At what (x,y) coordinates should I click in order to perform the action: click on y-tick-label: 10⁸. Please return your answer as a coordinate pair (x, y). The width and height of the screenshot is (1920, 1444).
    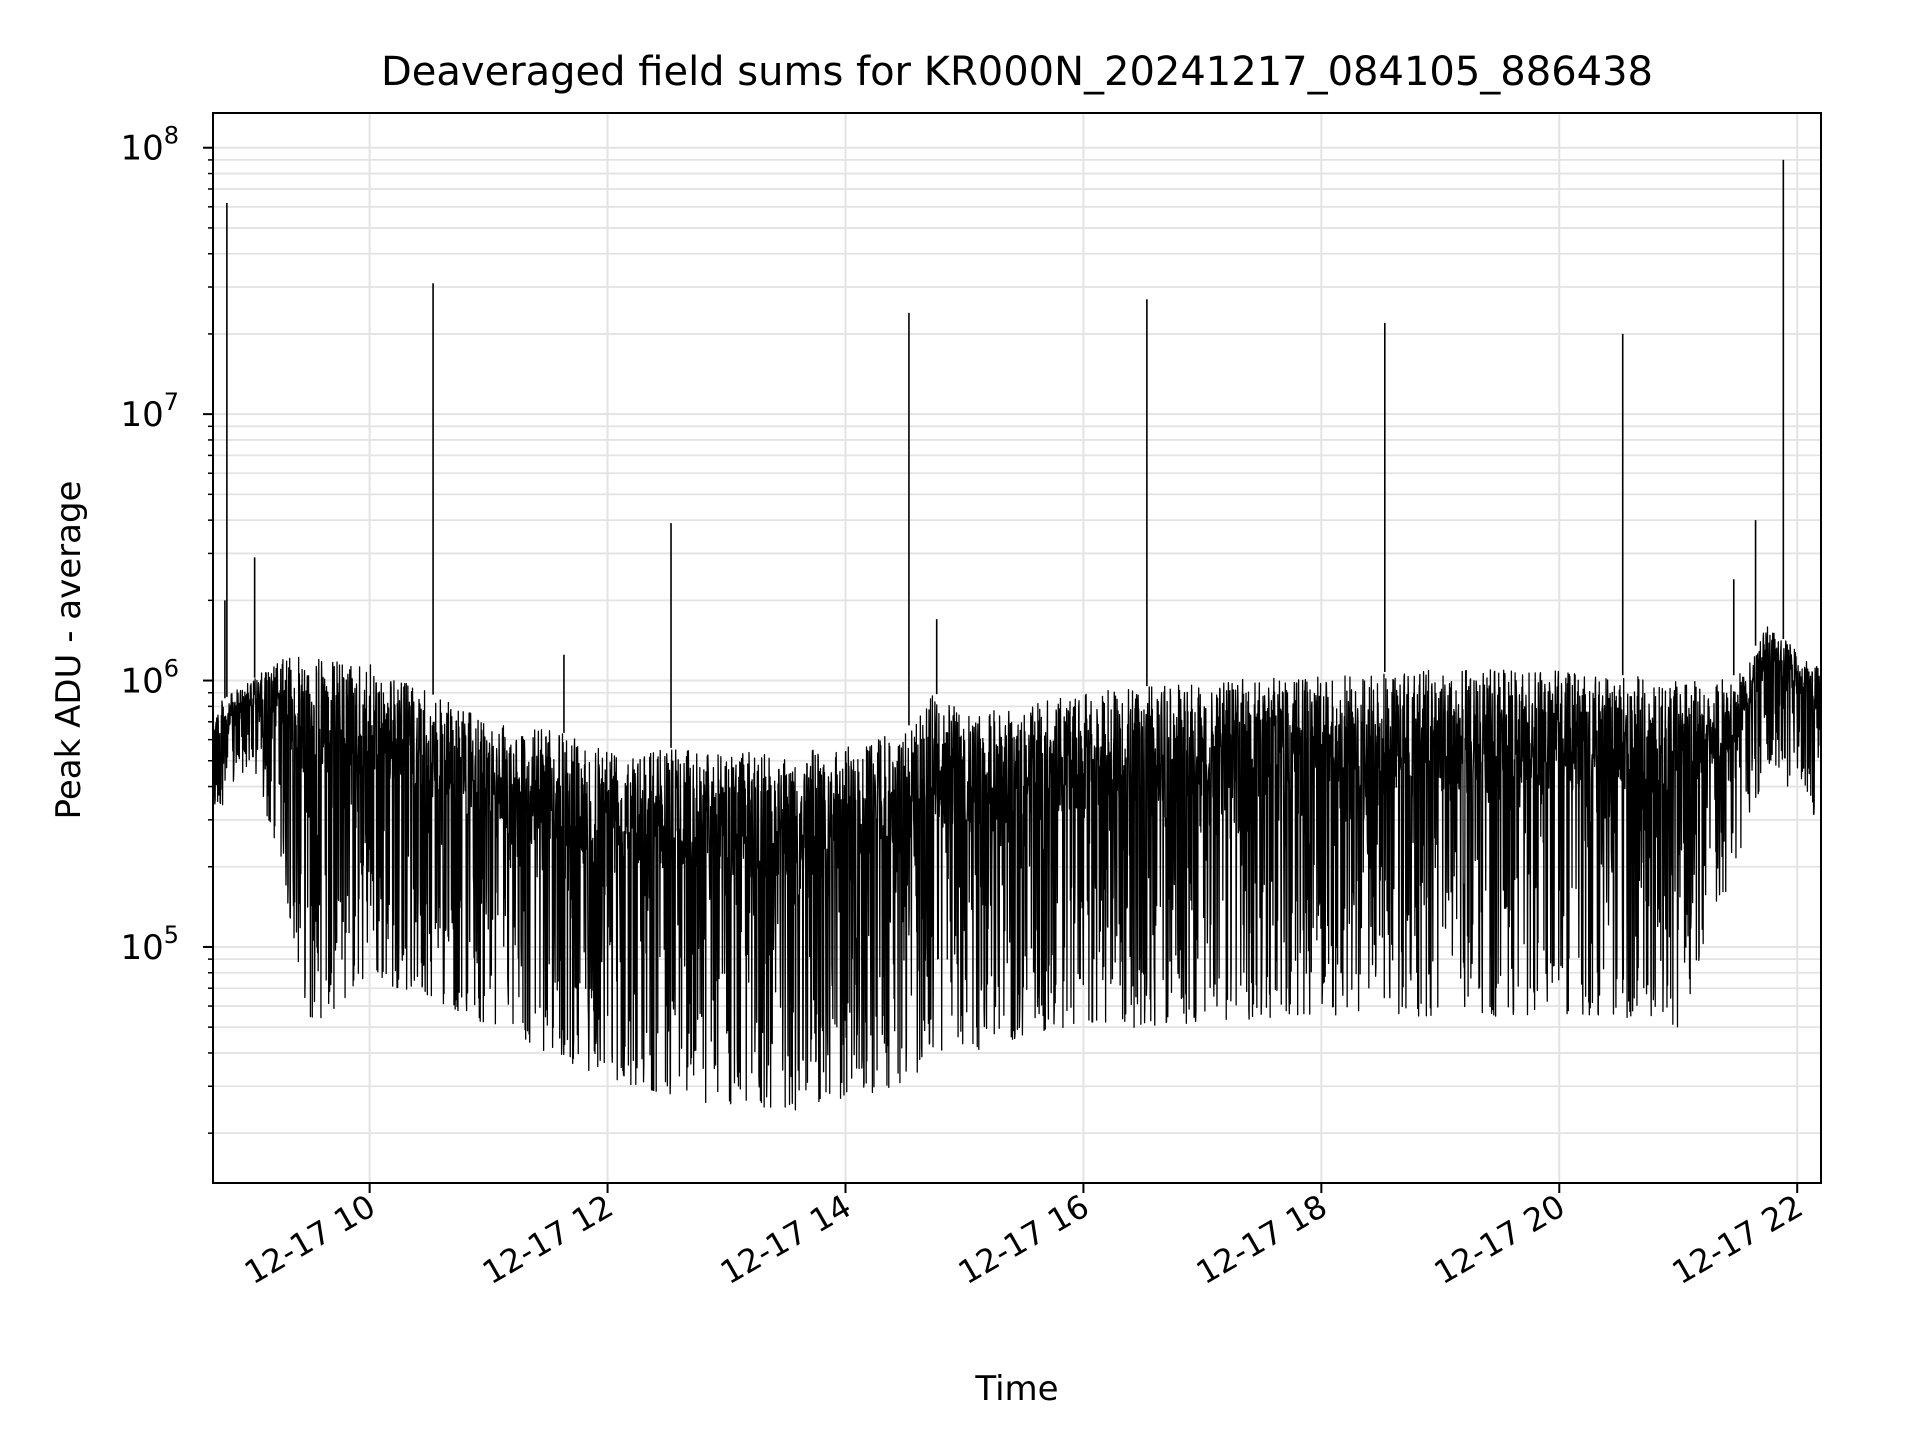
    Looking at the image, I should click on (149, 145).